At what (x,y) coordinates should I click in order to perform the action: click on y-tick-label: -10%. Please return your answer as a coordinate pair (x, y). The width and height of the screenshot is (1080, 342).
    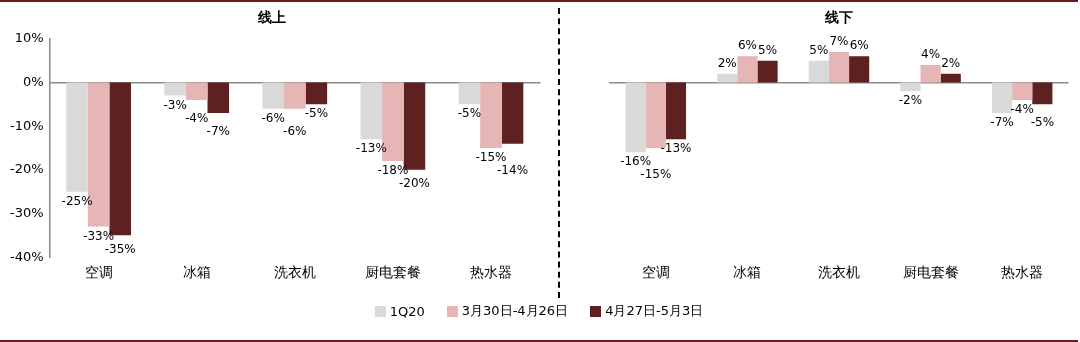
    Looking at the image, I should click on (26, 125).